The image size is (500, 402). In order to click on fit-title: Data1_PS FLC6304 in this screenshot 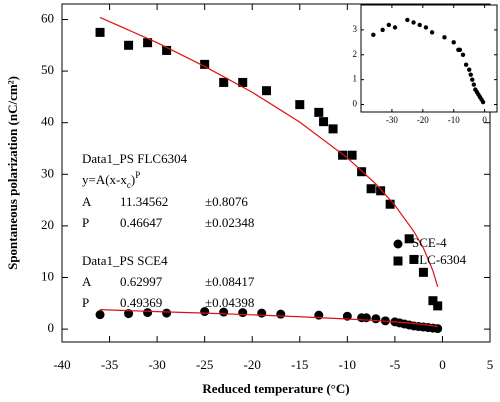, I will do `click(135, 158)`.